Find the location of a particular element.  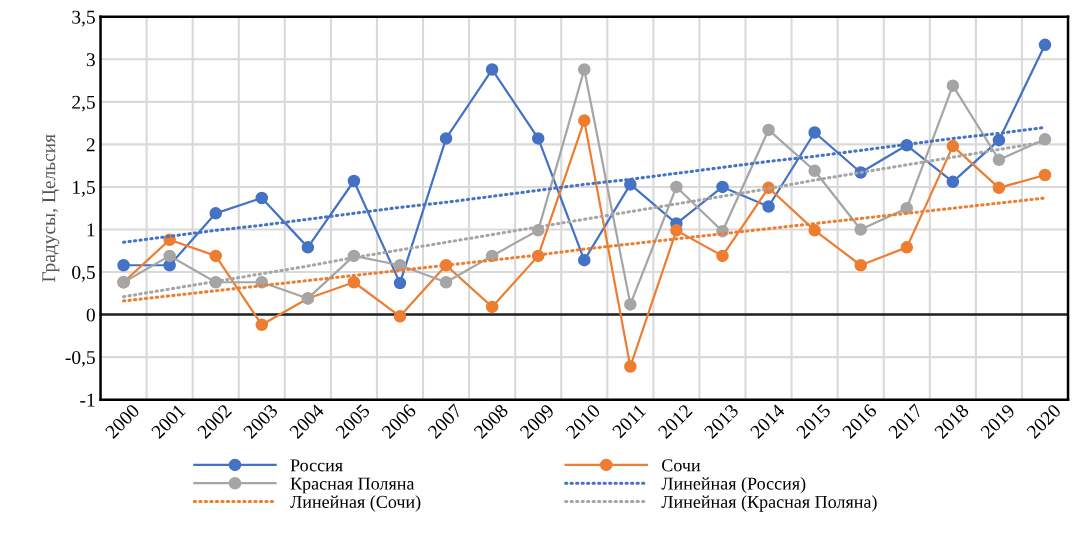

y-tick-label: 0,5 is located at coordinates (83, 273).